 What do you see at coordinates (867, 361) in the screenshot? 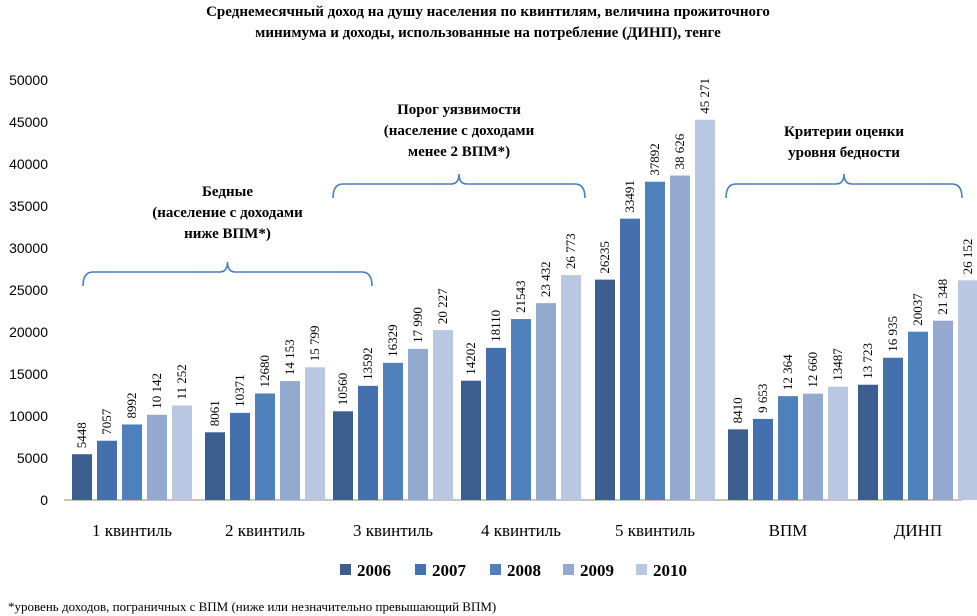
I see `data-label: 13 723` at bounding box center [867, 361].